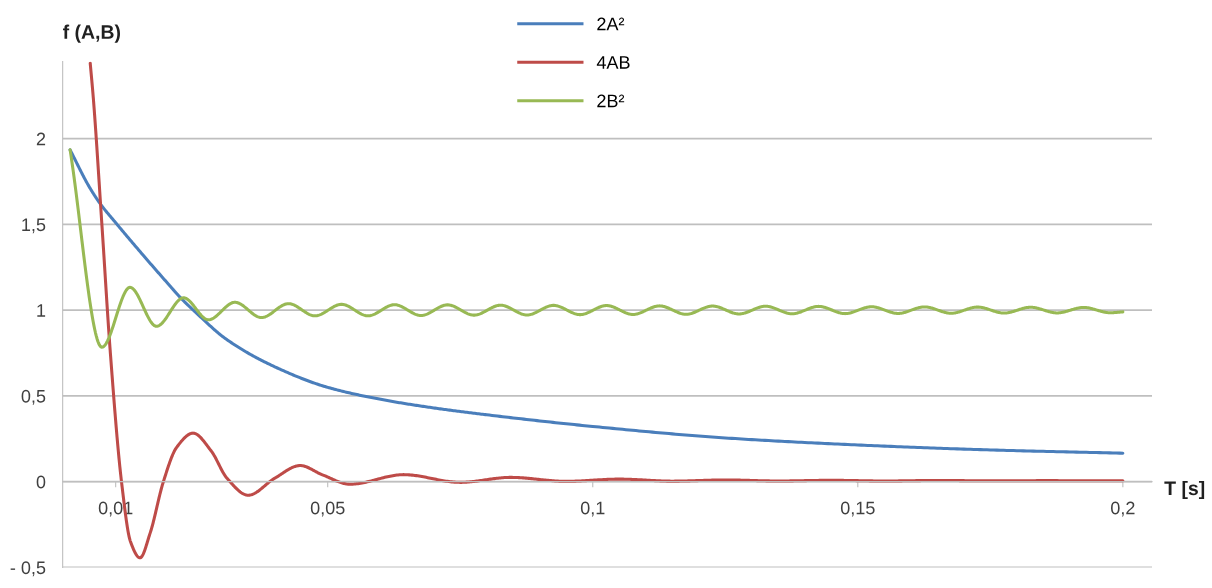  What do you see at coordinates (34, 226) in the screenshot?
I see `y-tick-label: 1,5` at bounding box center [34, 226].